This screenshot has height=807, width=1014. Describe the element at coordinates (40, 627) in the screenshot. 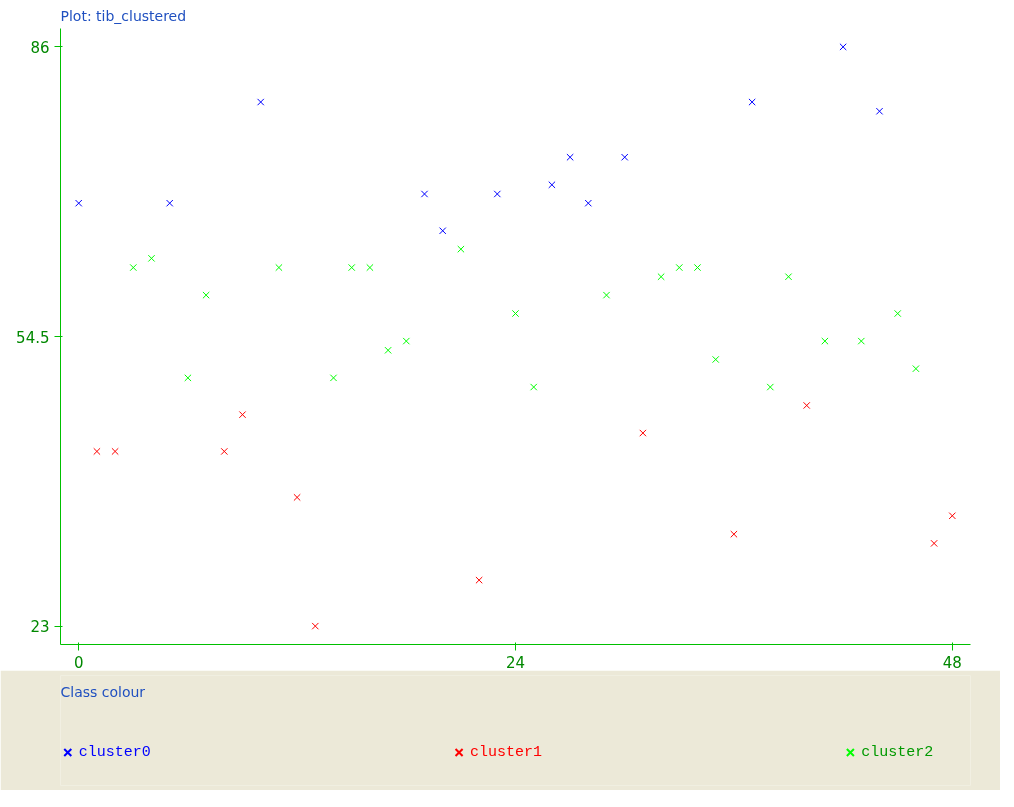

I see `y-tick-label: 23` at that location.